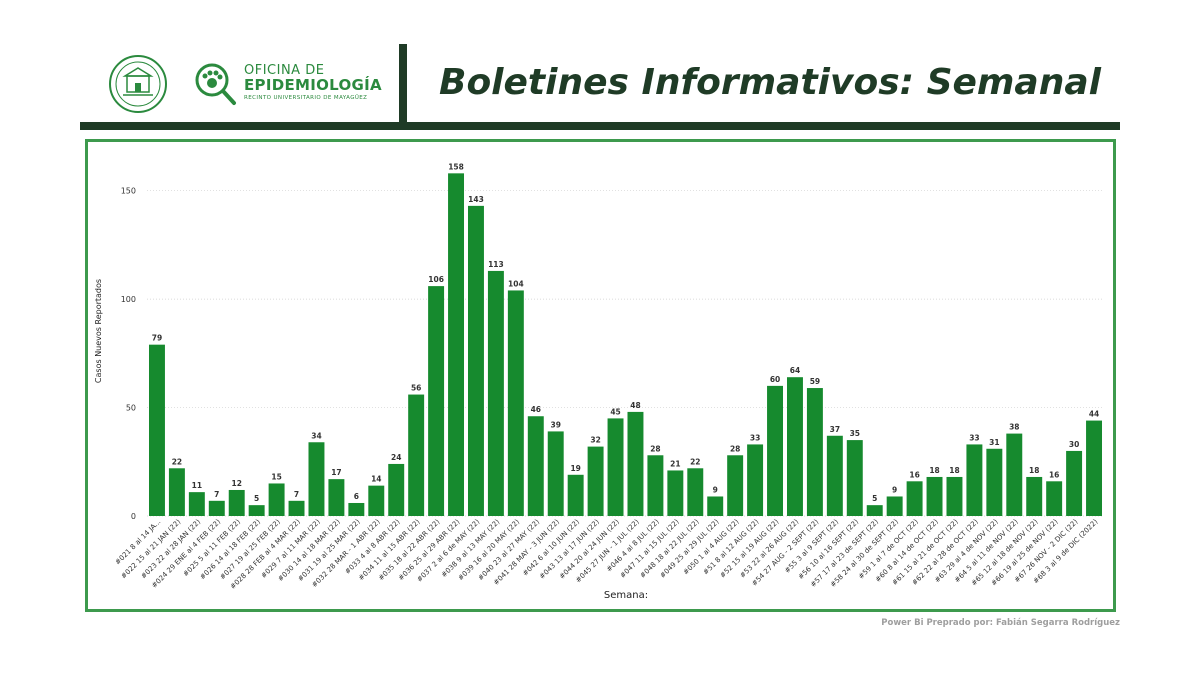 The height and width of the screenshot is (675, 1200). I want to click on university-seal-icon, so click(138, 84).